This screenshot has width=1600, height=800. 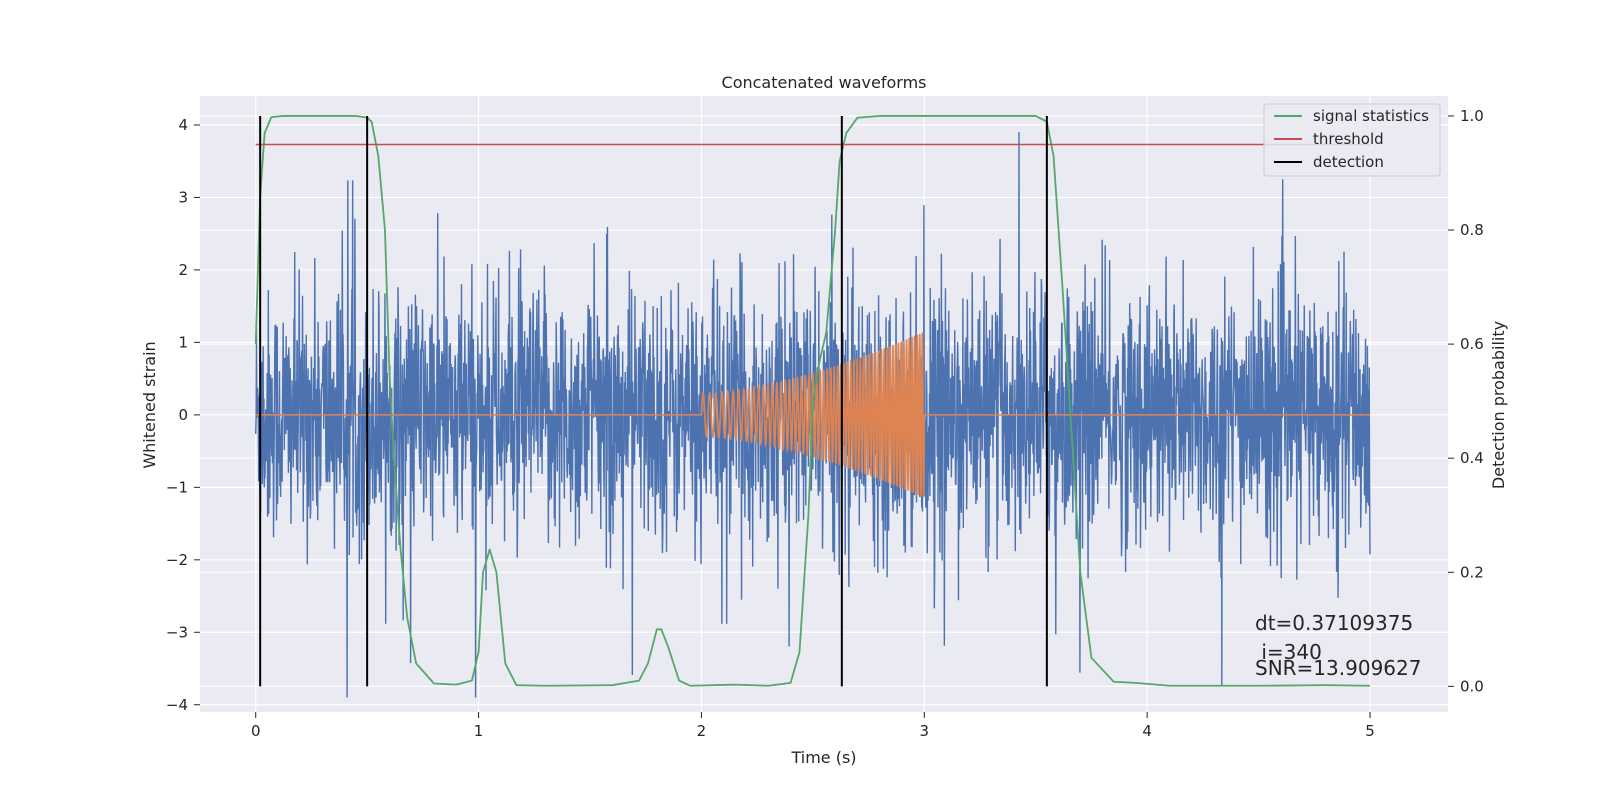 I want to click on y2-tick-label: 0.6, so click(x=1472, y=344).